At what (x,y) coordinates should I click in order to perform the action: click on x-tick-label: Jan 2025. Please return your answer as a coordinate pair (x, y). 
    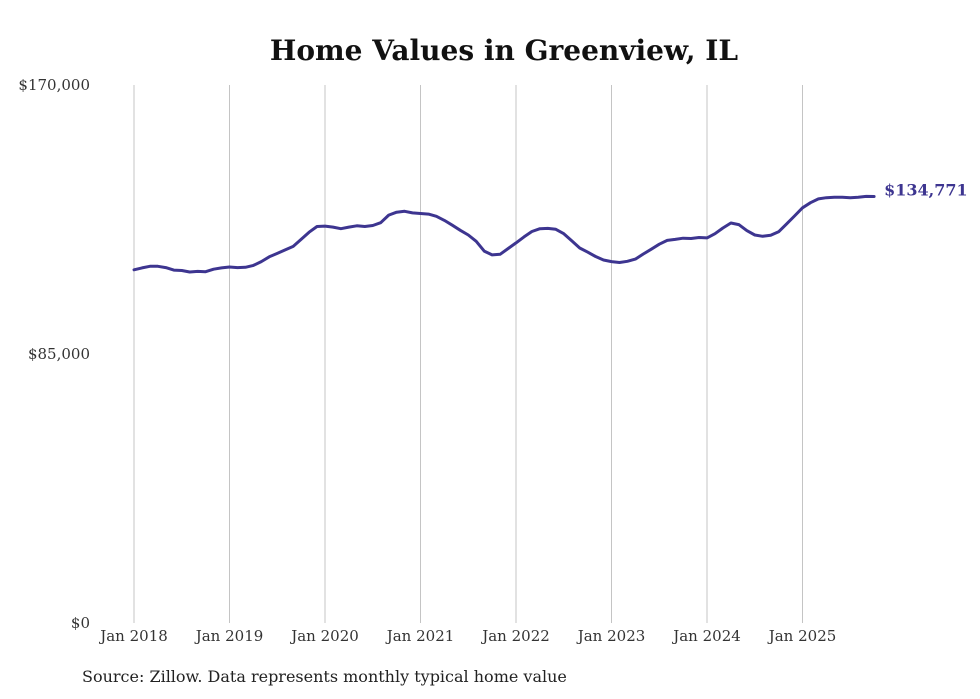
    Looking at the image, I should click on (802, 636).